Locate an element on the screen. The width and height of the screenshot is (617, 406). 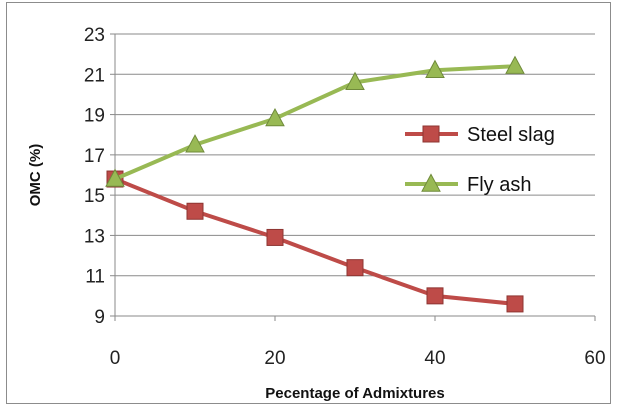
legend-label-steel-slag: Steel slag is located at coordinates (511, 135).